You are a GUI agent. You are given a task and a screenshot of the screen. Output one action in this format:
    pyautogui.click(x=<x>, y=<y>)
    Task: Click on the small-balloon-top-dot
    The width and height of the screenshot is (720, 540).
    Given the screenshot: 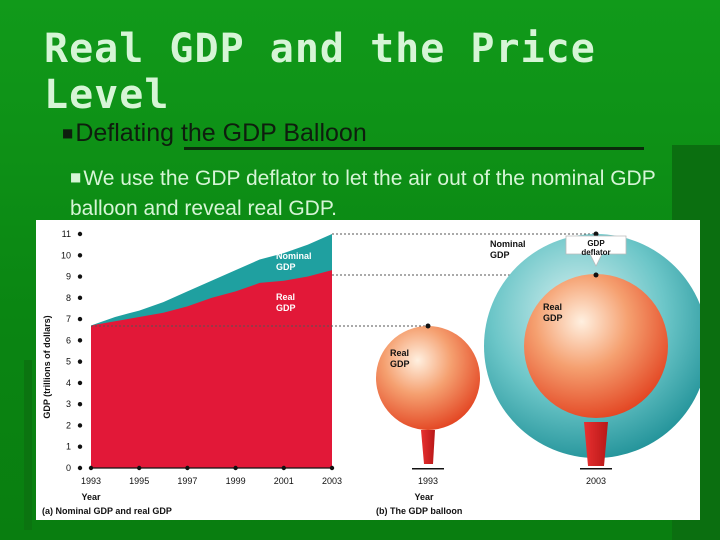 What is the action you would take?
    pyautogui.click(x=428, y=326)
    